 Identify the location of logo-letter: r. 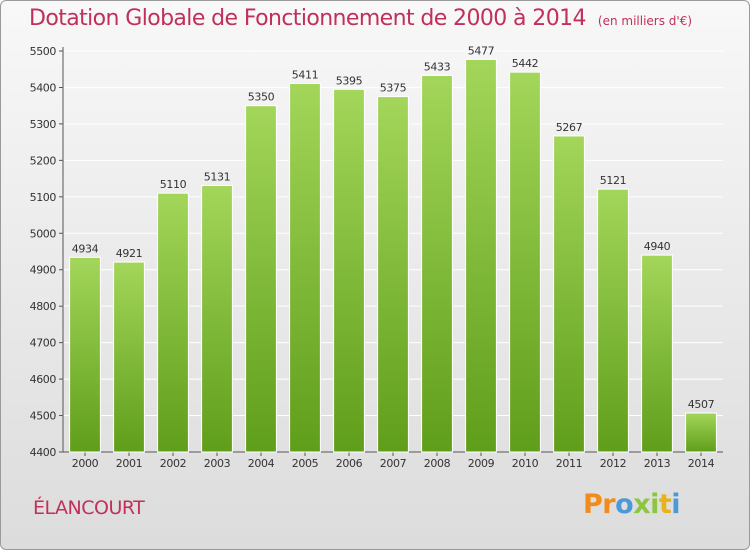
(609, 504).